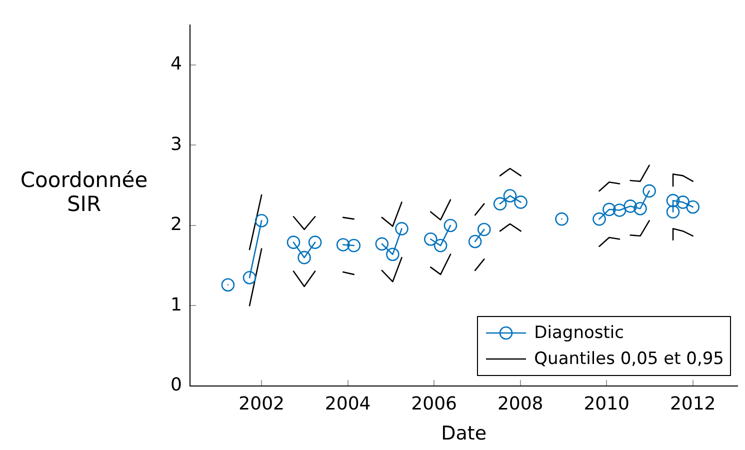 This screenshot has width=745, height=450. What do you see at coordinates (176, 225) in the screenshot?
I see `y-tick-label: 2` at bounding box center [176, 225].